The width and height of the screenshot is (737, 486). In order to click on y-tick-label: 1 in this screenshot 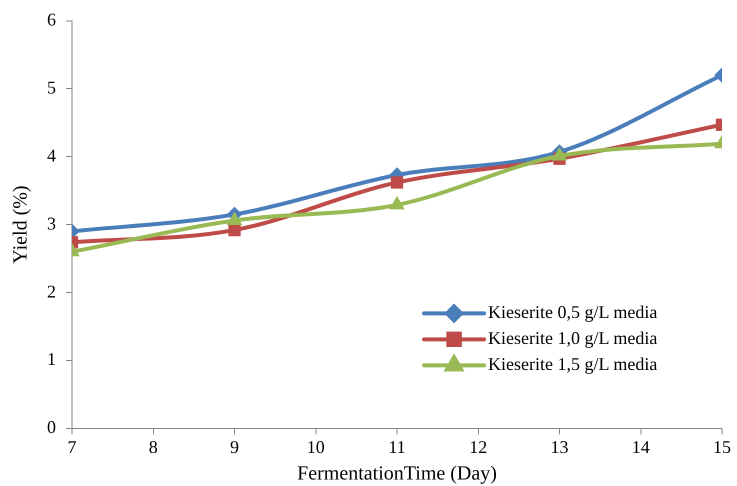, I will do `click(51, 359)`.